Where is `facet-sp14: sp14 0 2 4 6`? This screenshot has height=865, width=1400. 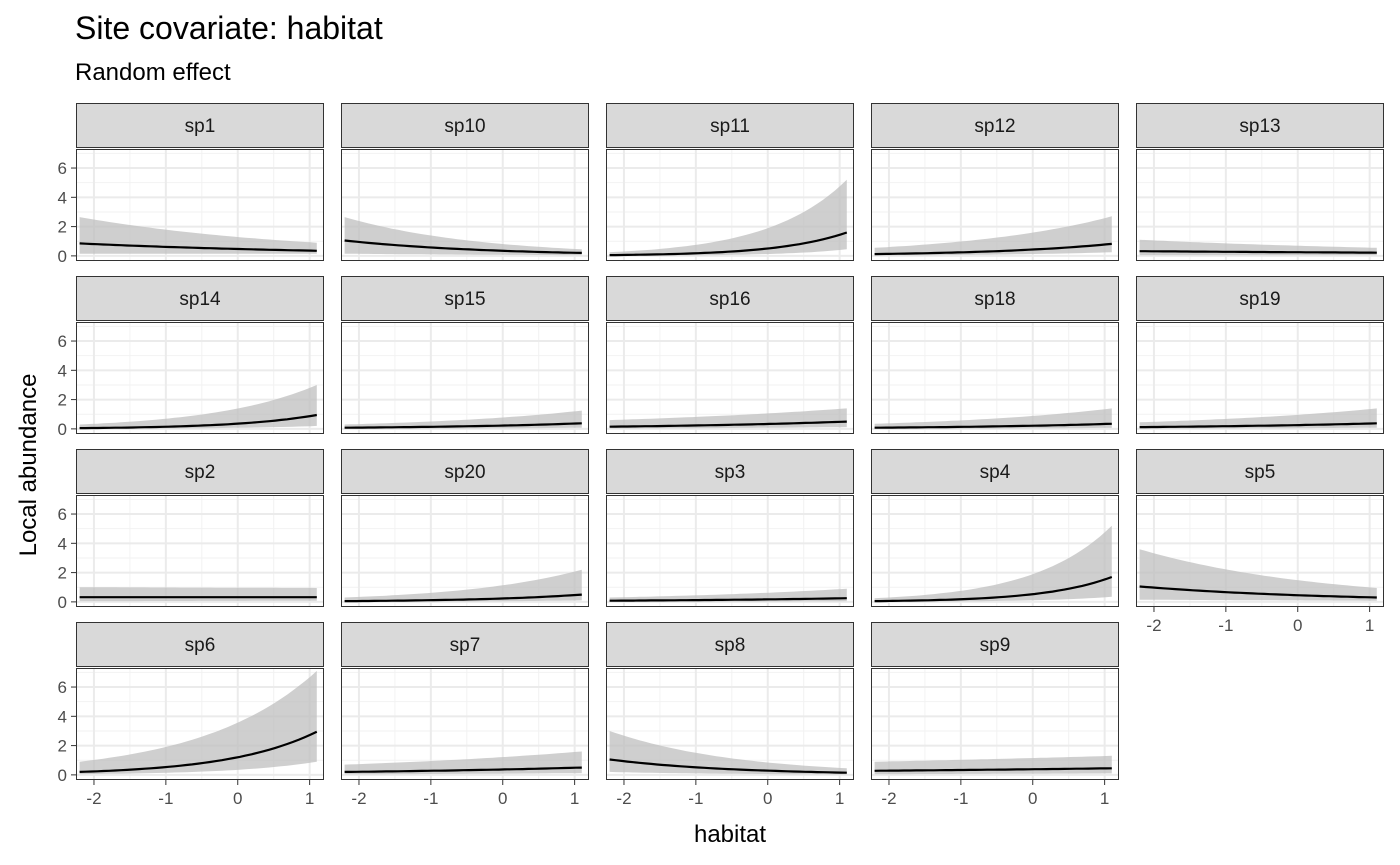
facet-sp14: sp14 0 2 4 6 is located at coordinates (191, 357).